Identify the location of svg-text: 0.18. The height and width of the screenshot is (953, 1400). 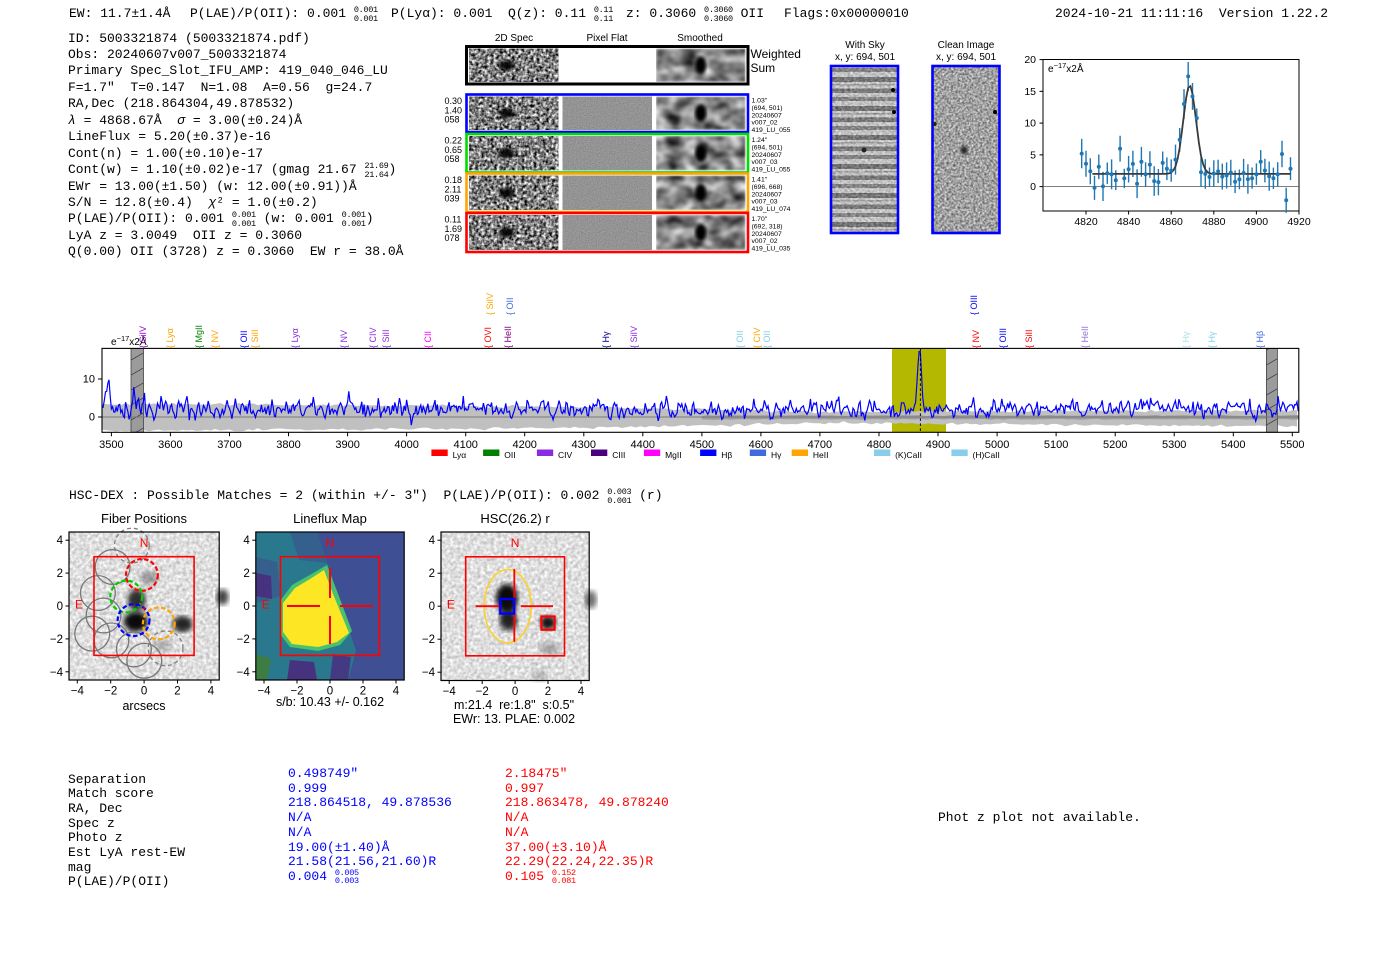
(454, 180).